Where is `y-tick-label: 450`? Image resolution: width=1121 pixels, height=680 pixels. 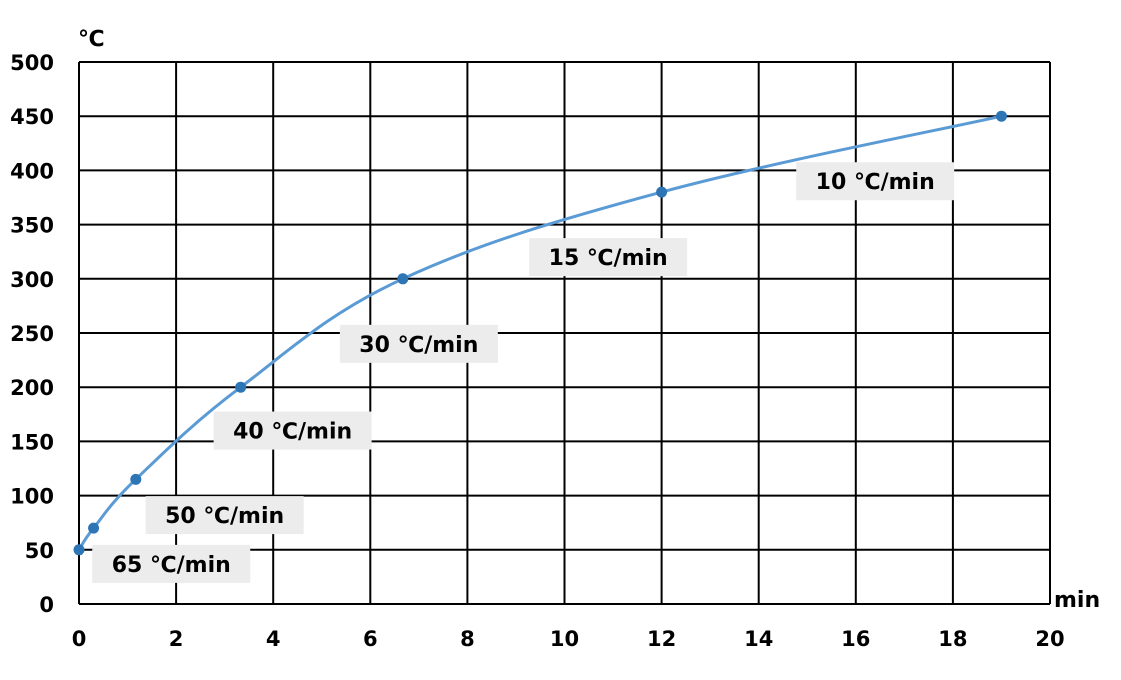 y-tick-label: 450 is located at coordinates (32, 117).